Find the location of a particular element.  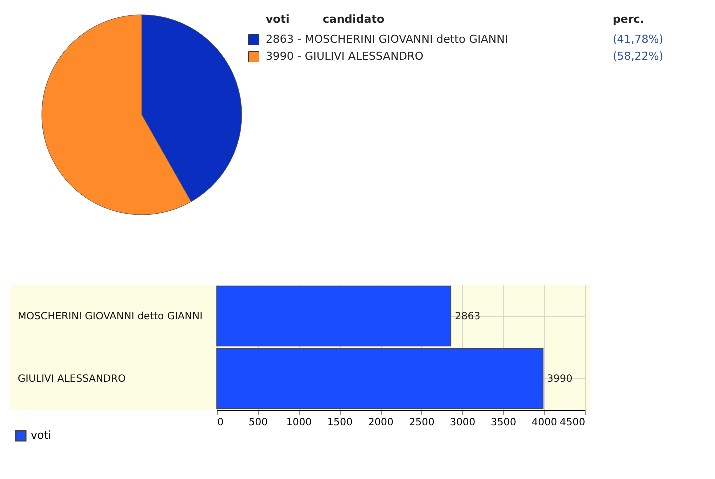

x-tick-label: 2000 is located at coordinates (381, 423).